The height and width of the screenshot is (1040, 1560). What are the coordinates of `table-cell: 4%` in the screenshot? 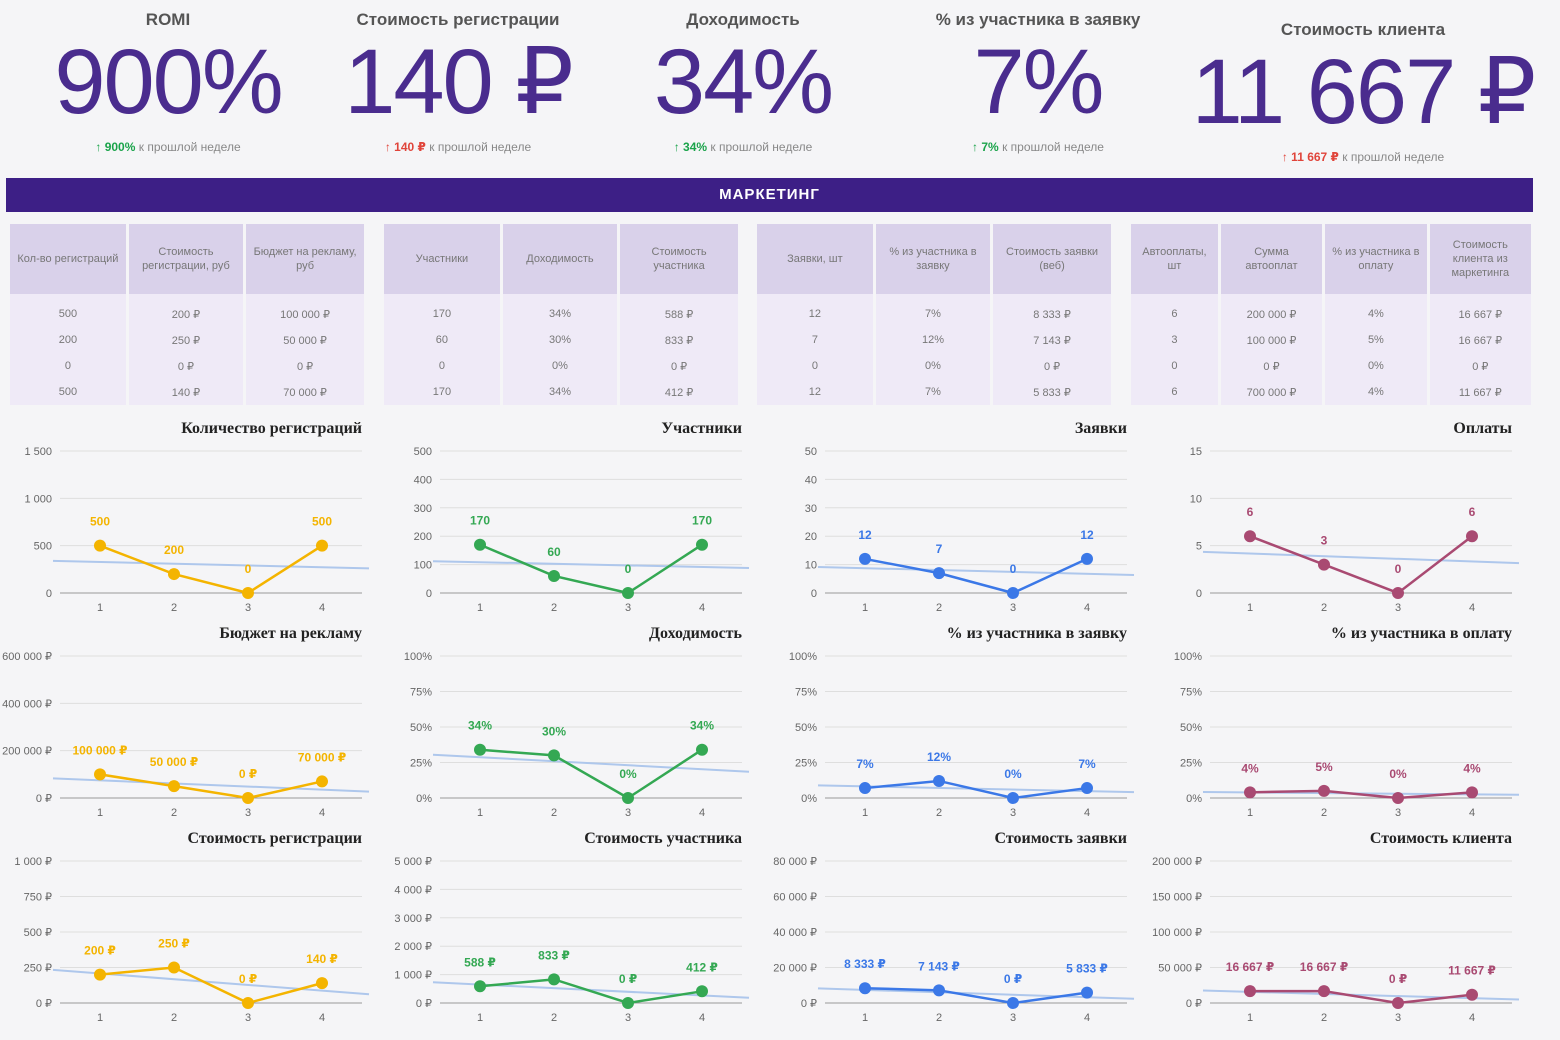 It's located at (1376, 392).